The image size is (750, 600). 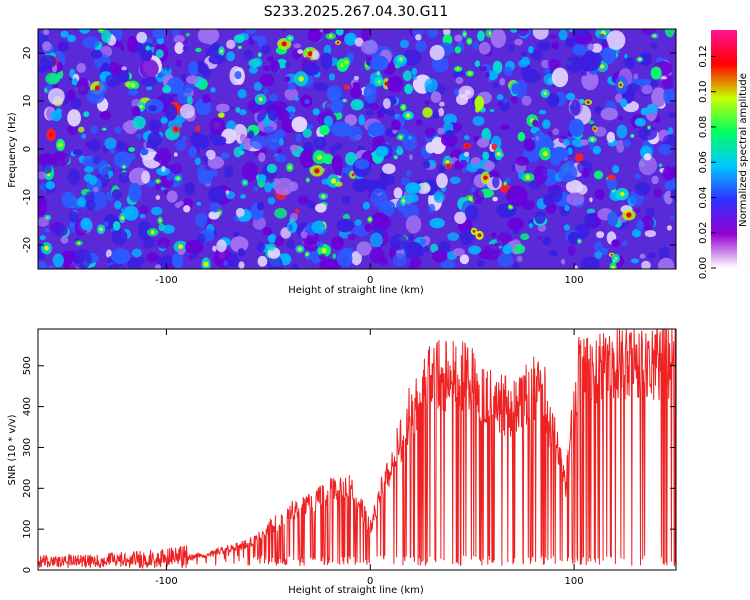 What do you see at coordinates (356, 590) in the screenshot?
I see `snr-xlabel: Height of straight line (km)` at bounding box center [356, 590].